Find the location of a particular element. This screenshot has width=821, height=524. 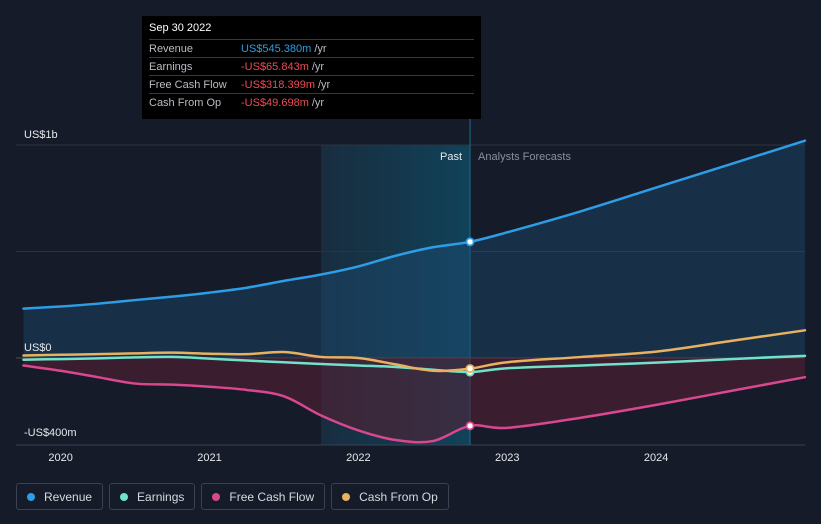

legend-item-revenue: Revenue is located at coordinates (60, 496).